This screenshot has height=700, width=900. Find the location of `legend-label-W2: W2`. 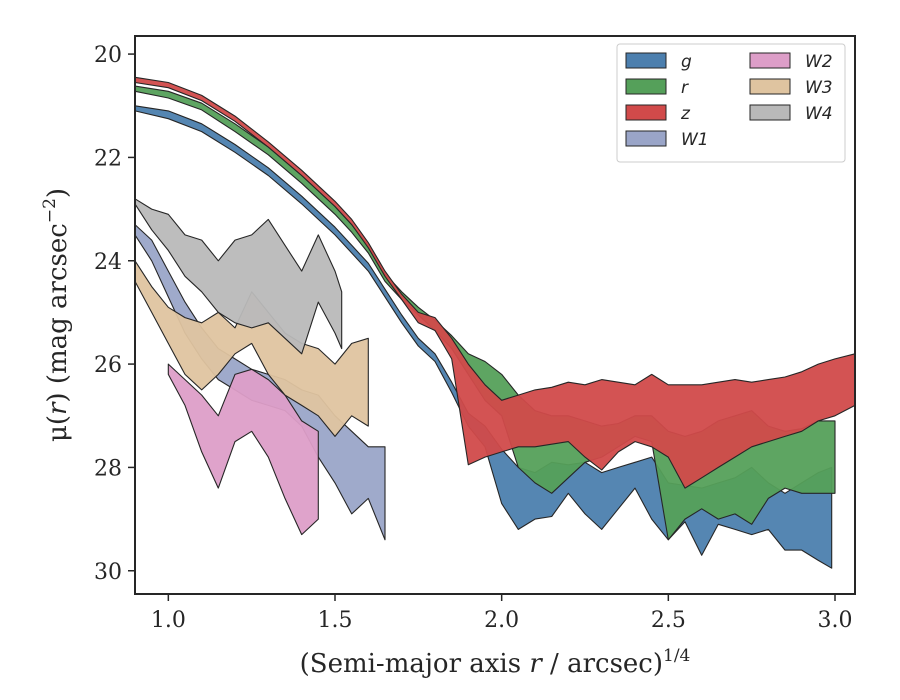

legend-label-W2: W2 is located at coordinates (819, 62).